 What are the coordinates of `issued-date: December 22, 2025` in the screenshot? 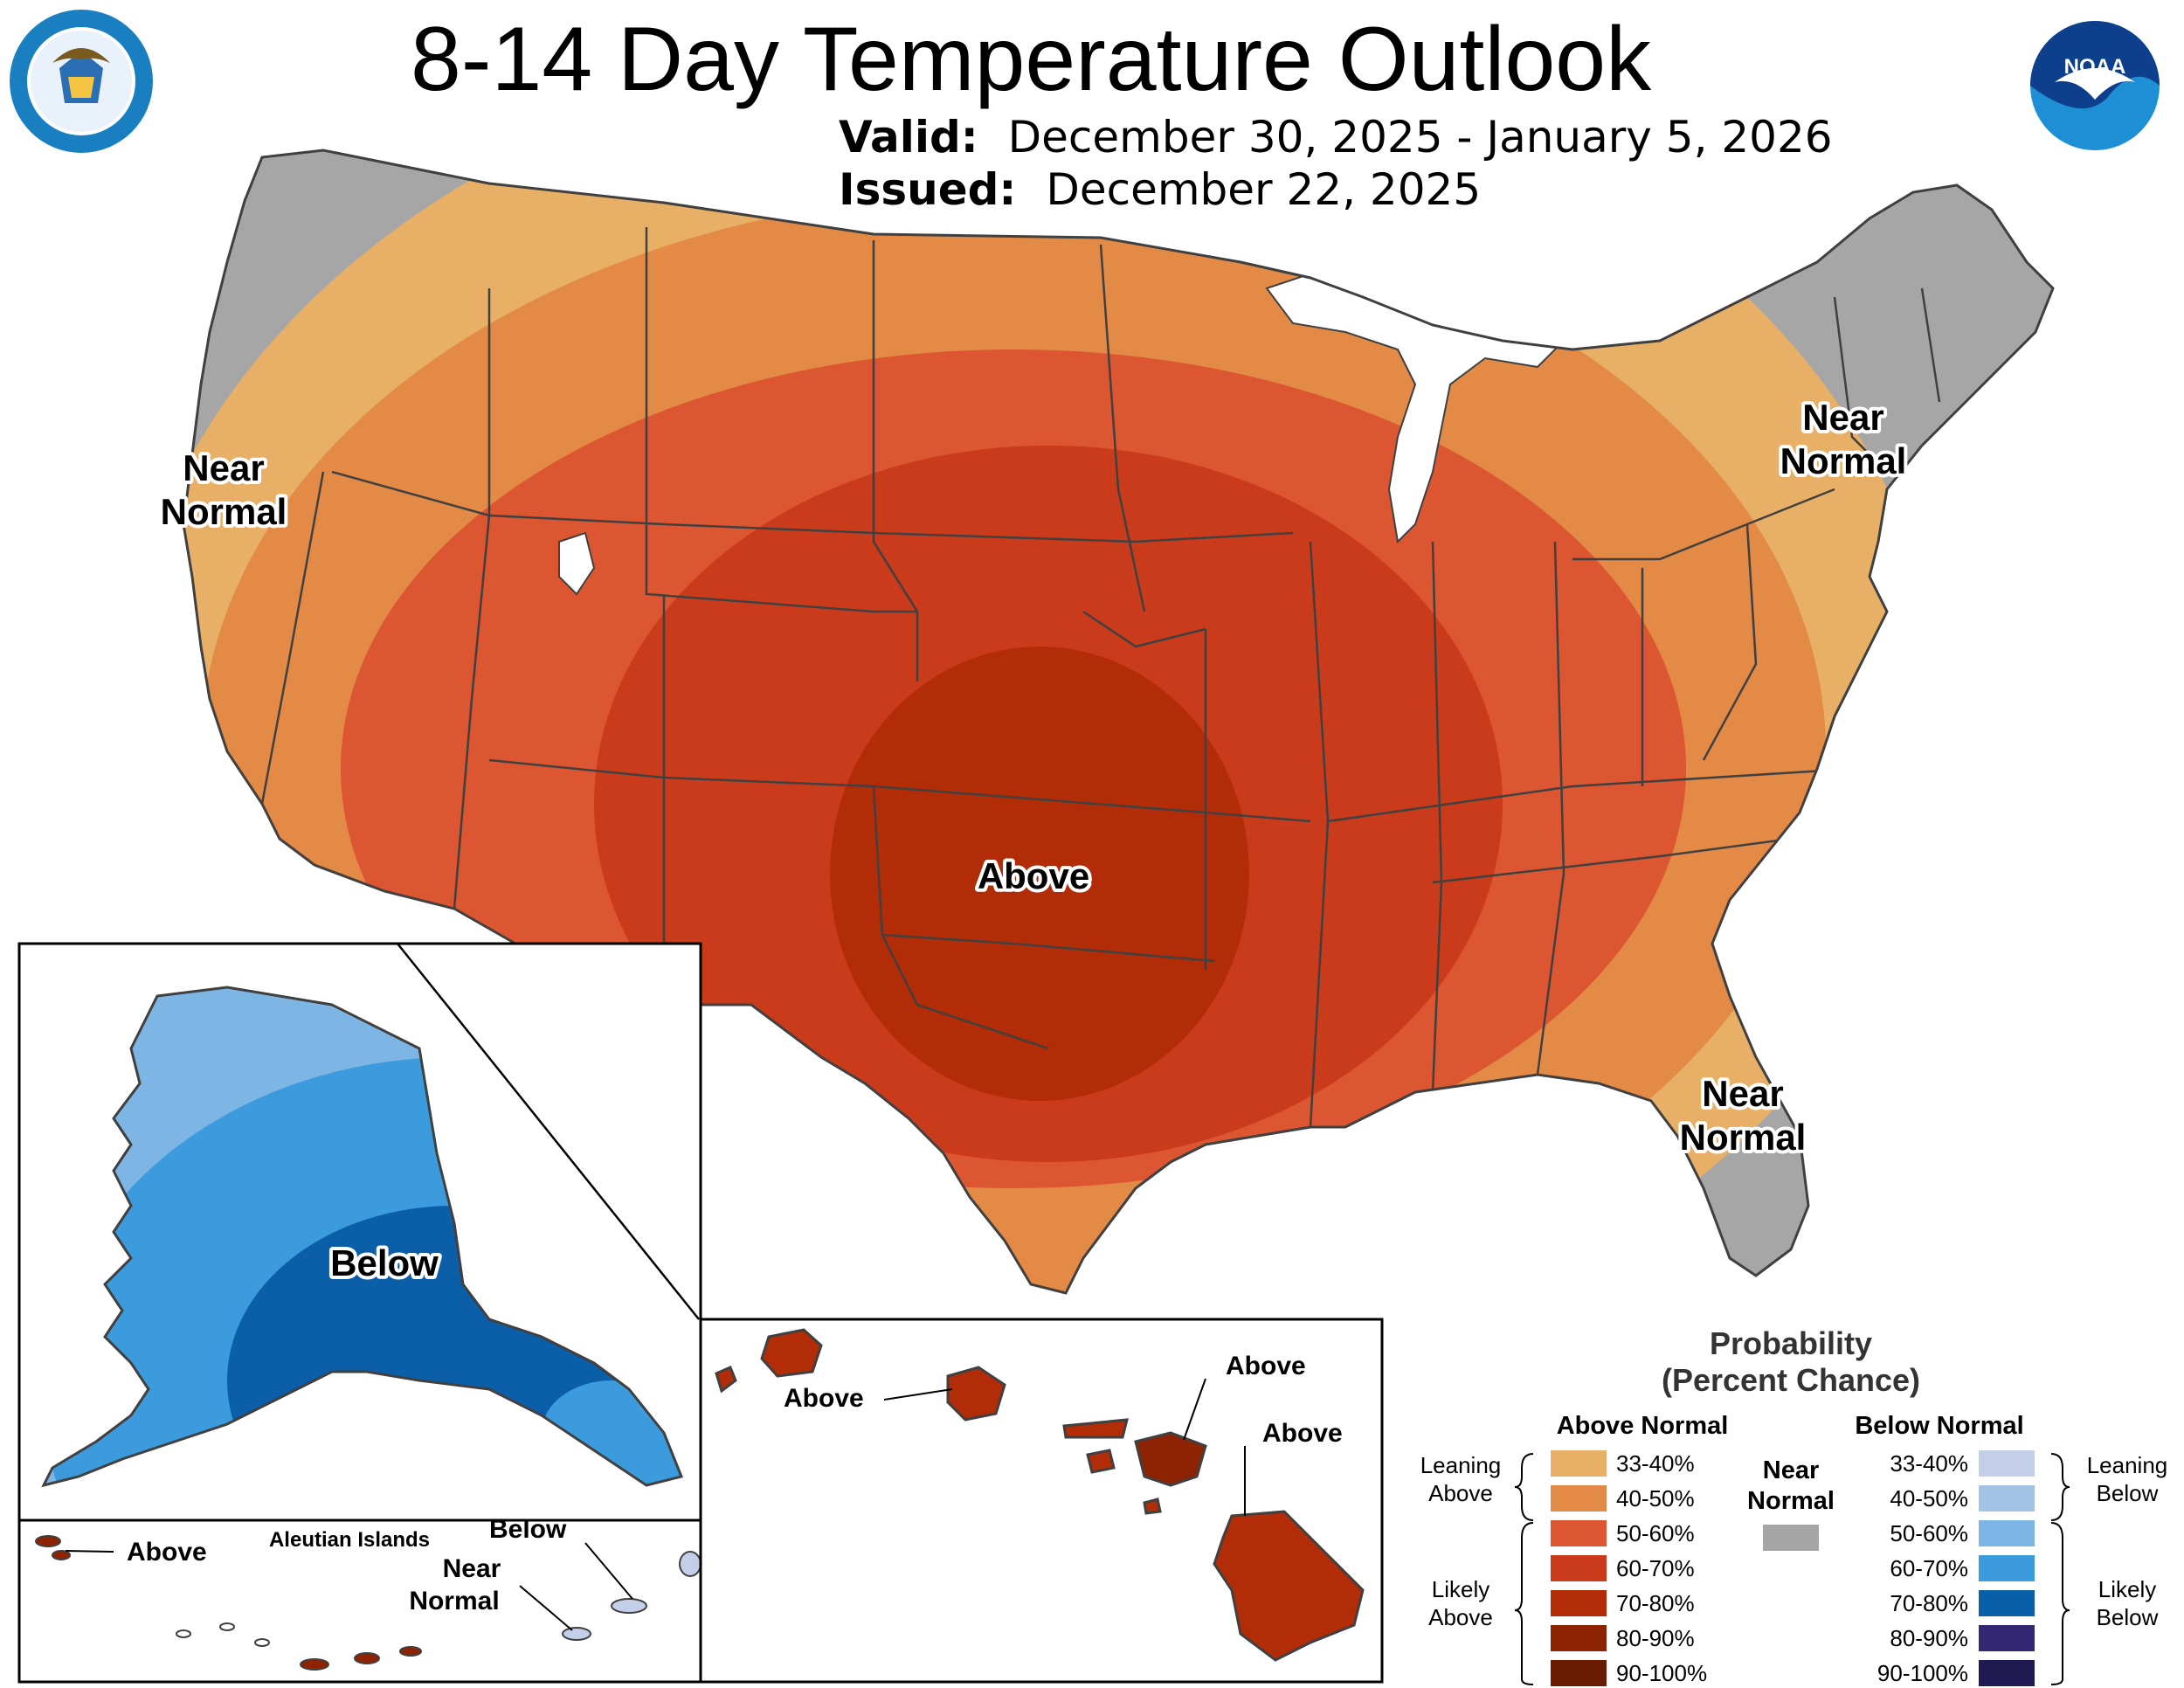 It's located at (1264, 189).